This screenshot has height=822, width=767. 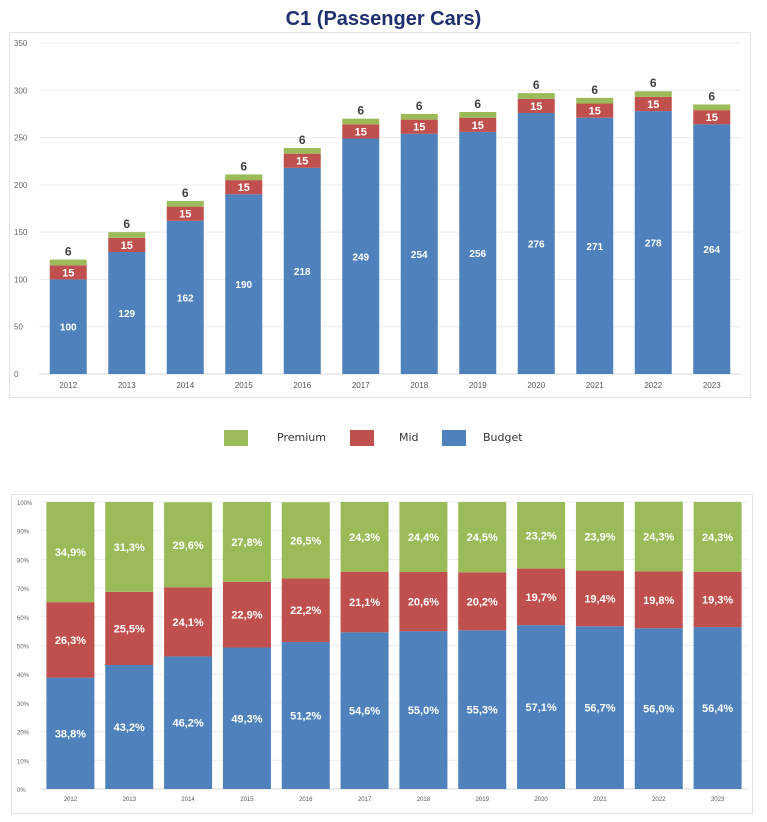 What do you see at coordinates (599, 537) in the screenshot?
I see `data-label-premium: 23,9%` at bounding box center [599, 537].